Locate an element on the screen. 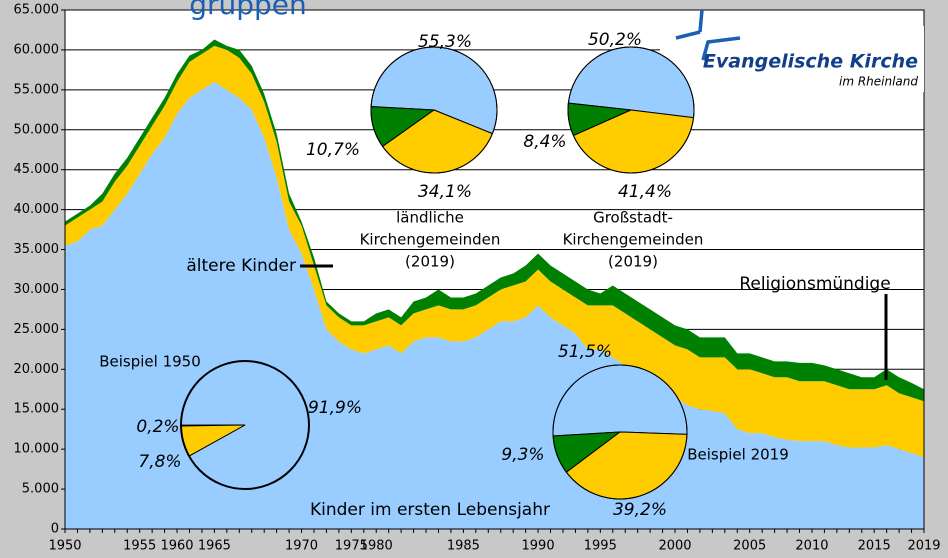  y-tick-label: 30.000 is located at coordinates (37, 289).